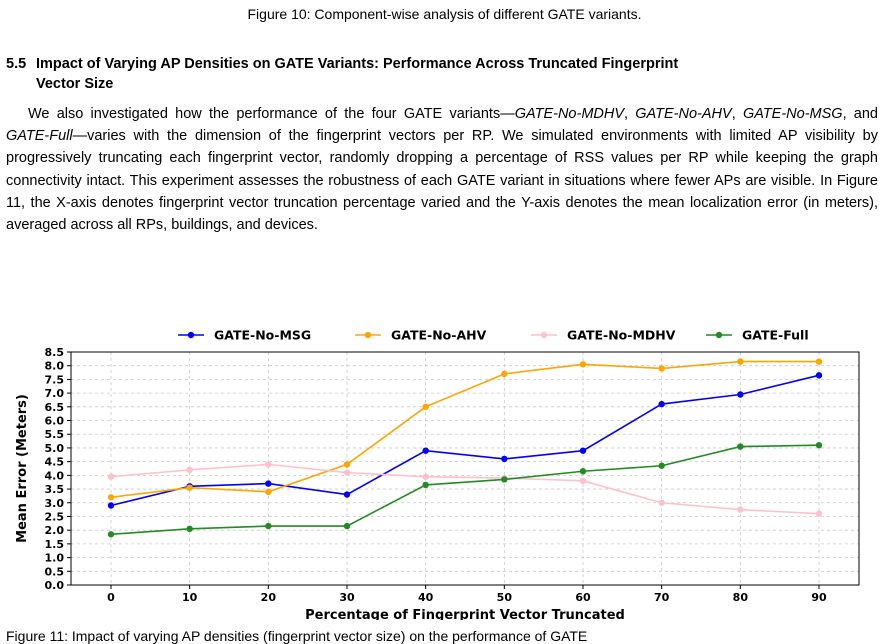 The width and height of the screenshot is (889, 644). I want to click on series-line-gate-full, so click(465, 490).